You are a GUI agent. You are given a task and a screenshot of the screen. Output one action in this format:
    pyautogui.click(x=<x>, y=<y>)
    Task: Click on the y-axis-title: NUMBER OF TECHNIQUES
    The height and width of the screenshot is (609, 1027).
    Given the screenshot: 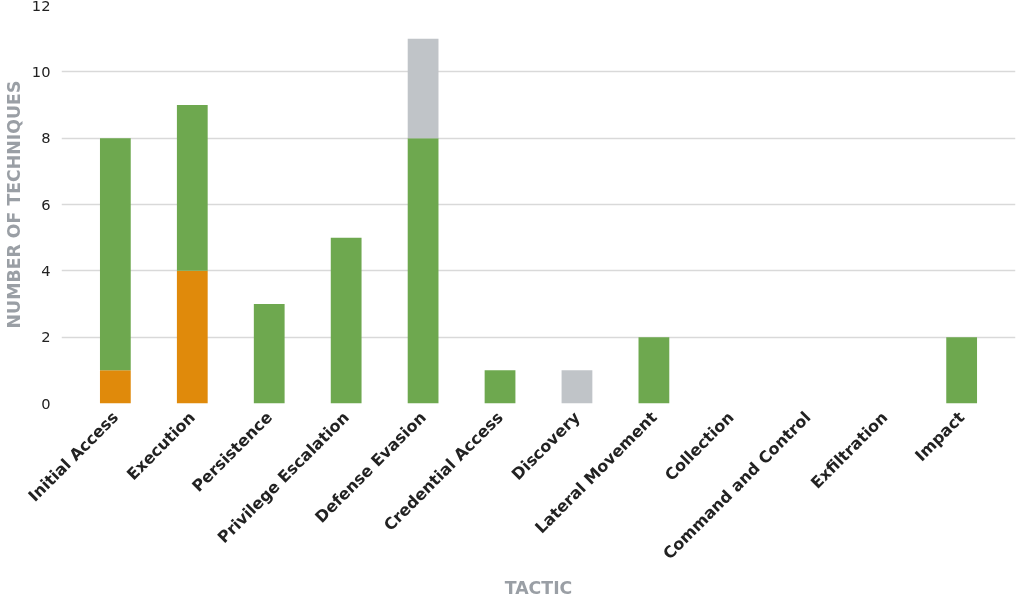 What is the action you would take?
    pyautogui.click(x=13, y=204)
    